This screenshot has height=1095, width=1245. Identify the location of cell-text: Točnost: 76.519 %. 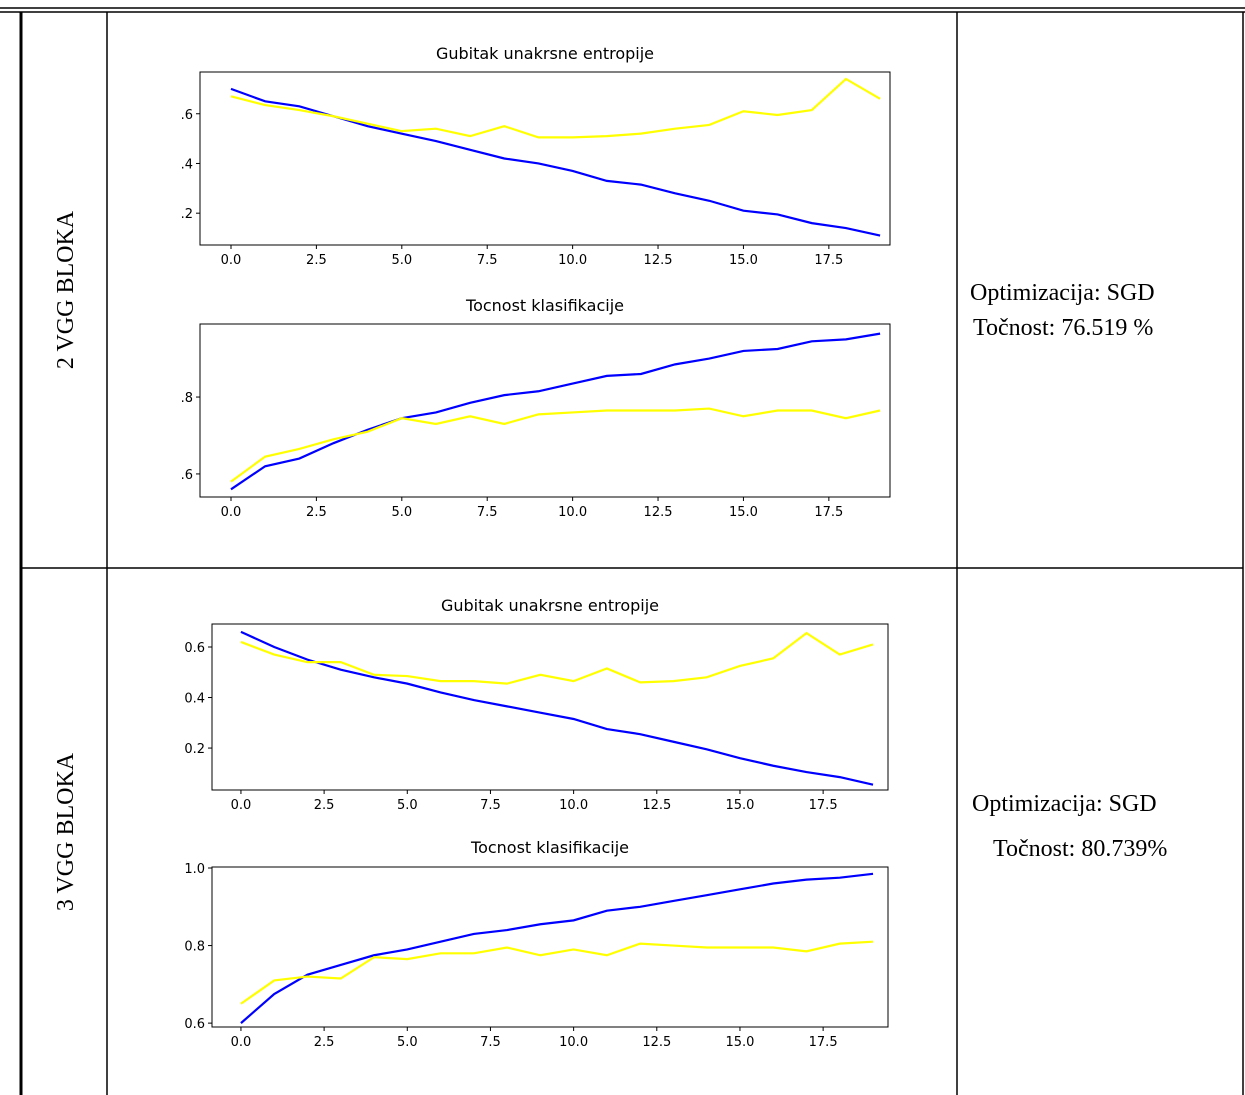
(1063, 328).